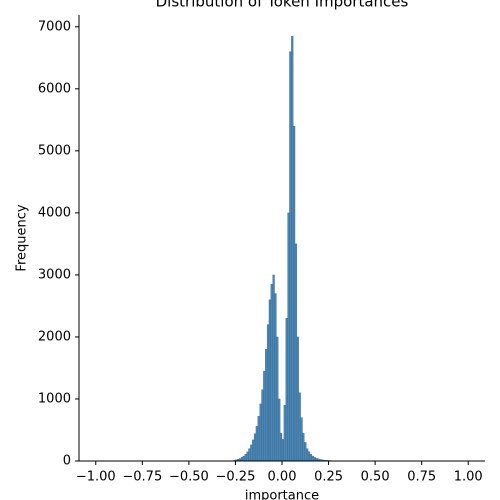 The image size is (500, 500). What do you see at coordinates (54, 150) in the screenshot?
I see `y-tick-label: 5000` at bounding box center [54, 150].